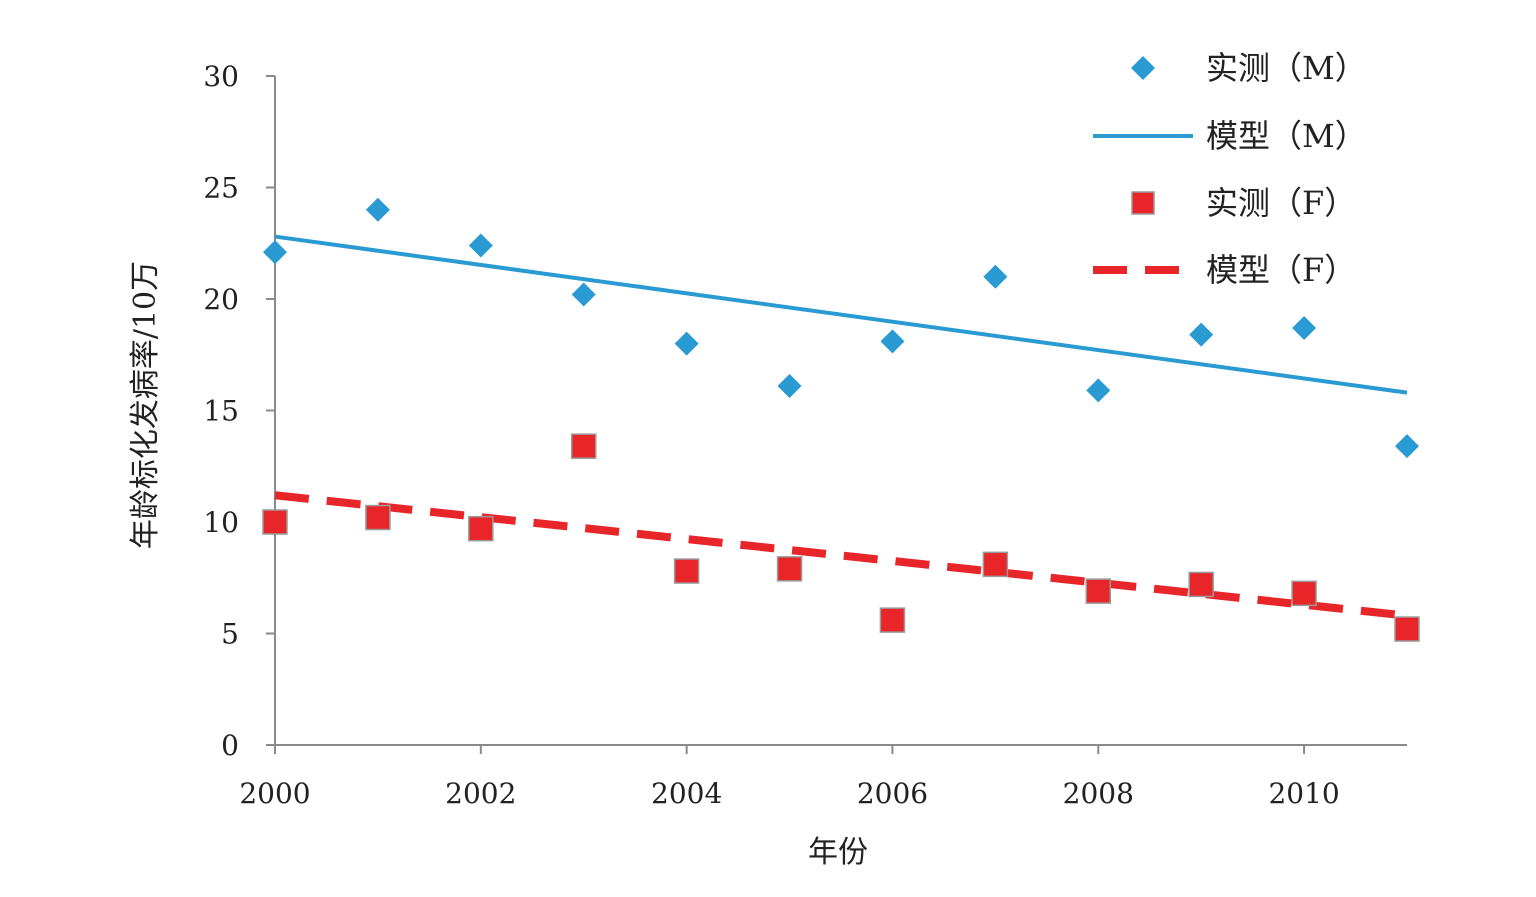 The height and width of the screenshot is (897, 1536). What do you see at coordinates (1286, 68) in the screenshot?
I see `legend-label: 实测（M）` at bounding box center [1286, 68].